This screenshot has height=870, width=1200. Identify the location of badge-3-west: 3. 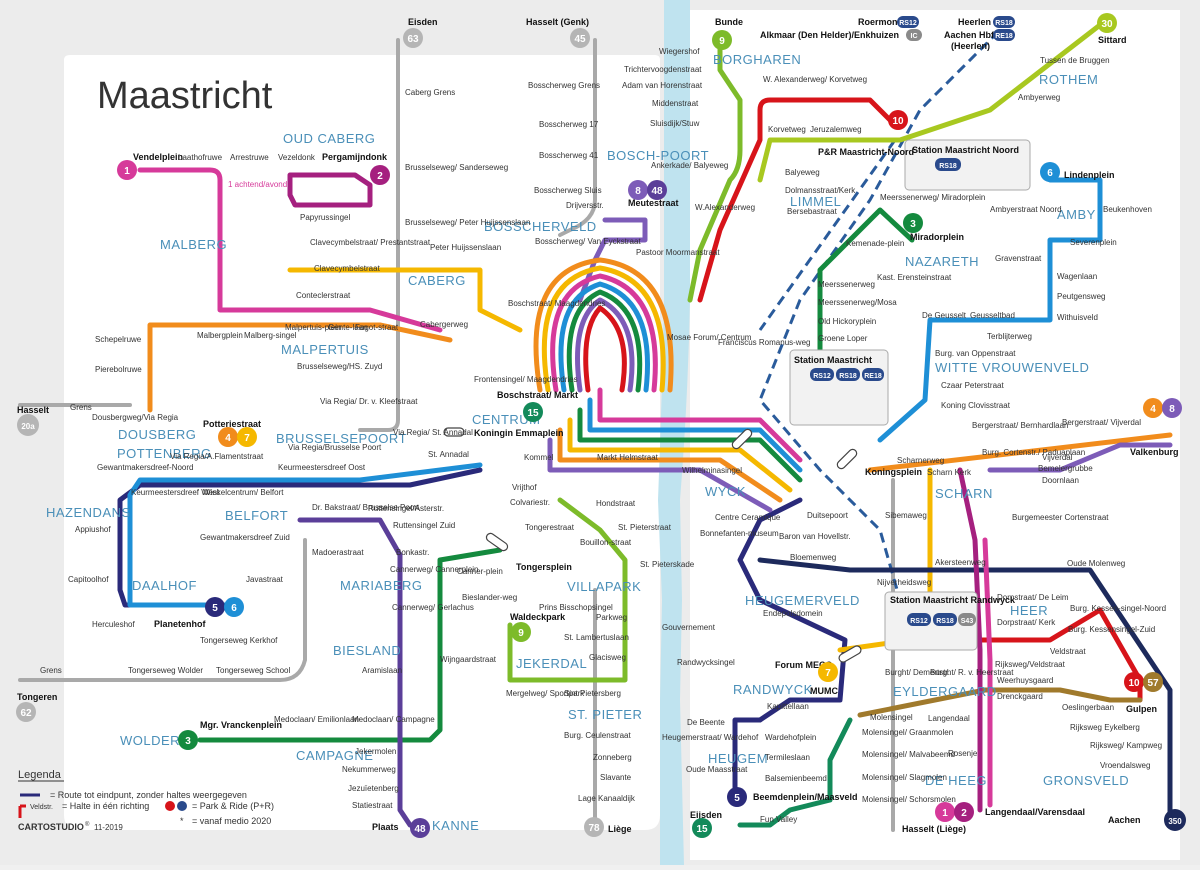
(188, 740).